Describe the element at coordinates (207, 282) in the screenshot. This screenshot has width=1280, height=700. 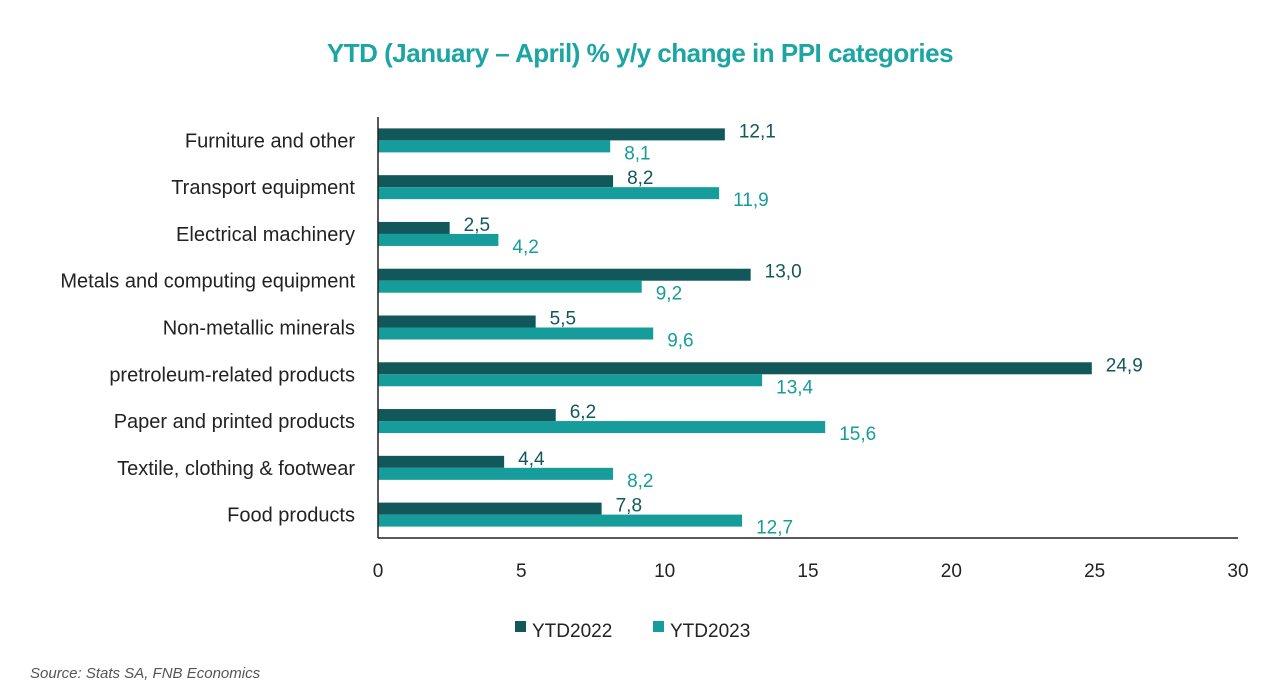
I see `category-label: Metals and computing equipment` at that location.